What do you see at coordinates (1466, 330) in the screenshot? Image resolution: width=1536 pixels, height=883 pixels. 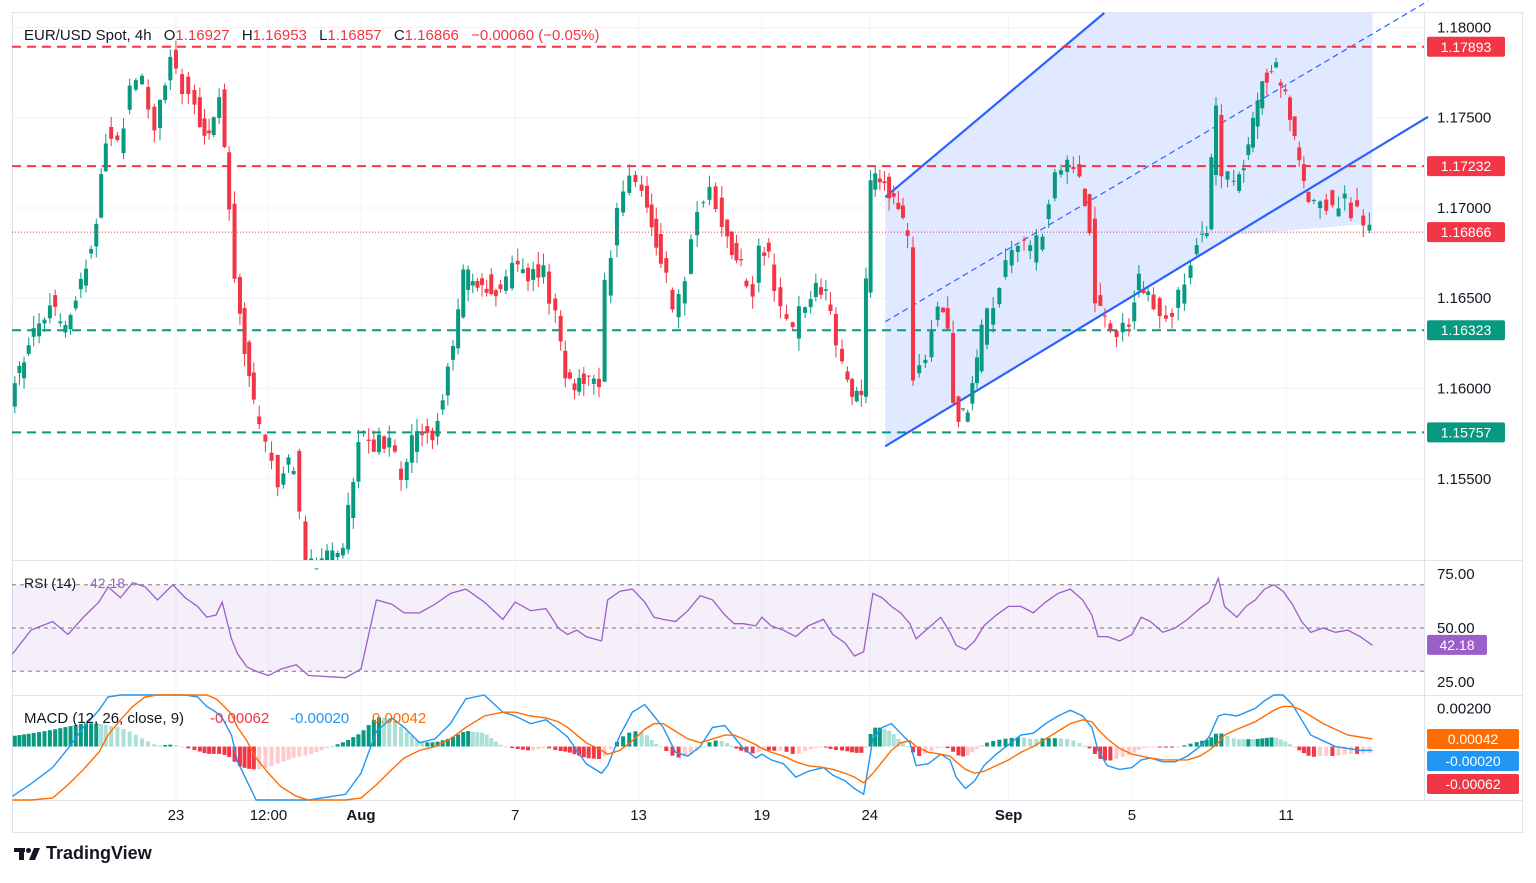 I see `support-level-label: 1.16323` at bounding box center [1466, 330].